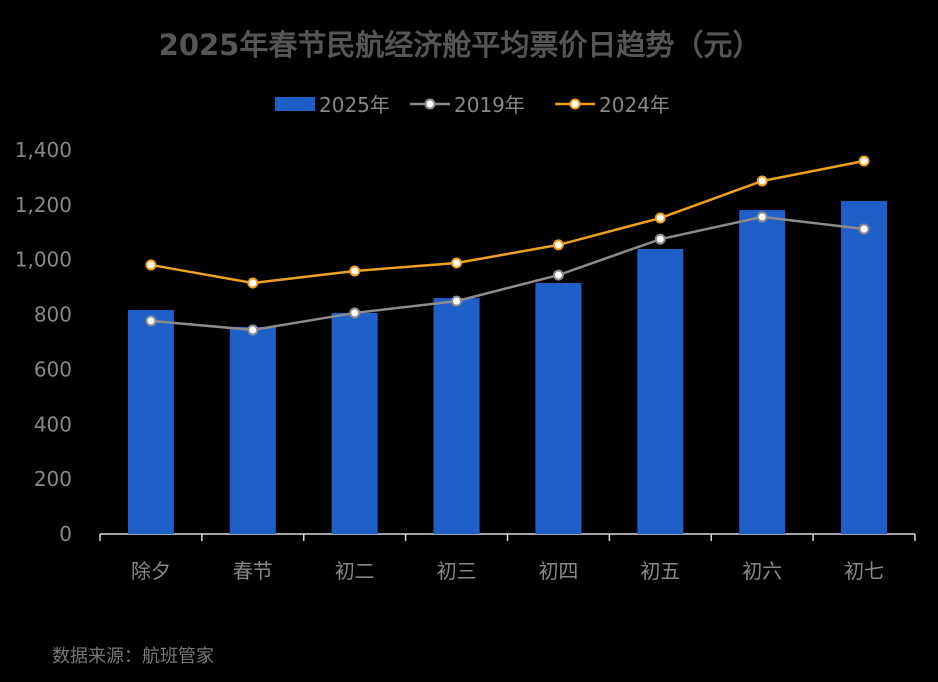 The image size is (938, 682). Describe the element at coordinates (864, 571) in the screenshot. I see `x-tick-label: 初七` at that location.